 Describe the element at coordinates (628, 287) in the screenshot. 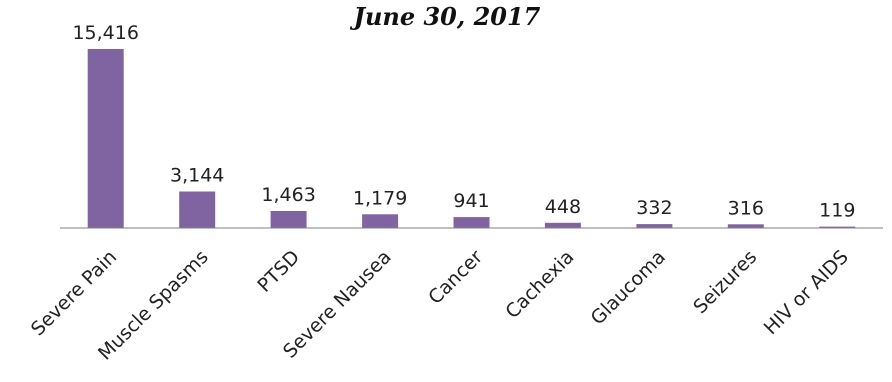

I see `category-label-6: Glaucoma` at that location.